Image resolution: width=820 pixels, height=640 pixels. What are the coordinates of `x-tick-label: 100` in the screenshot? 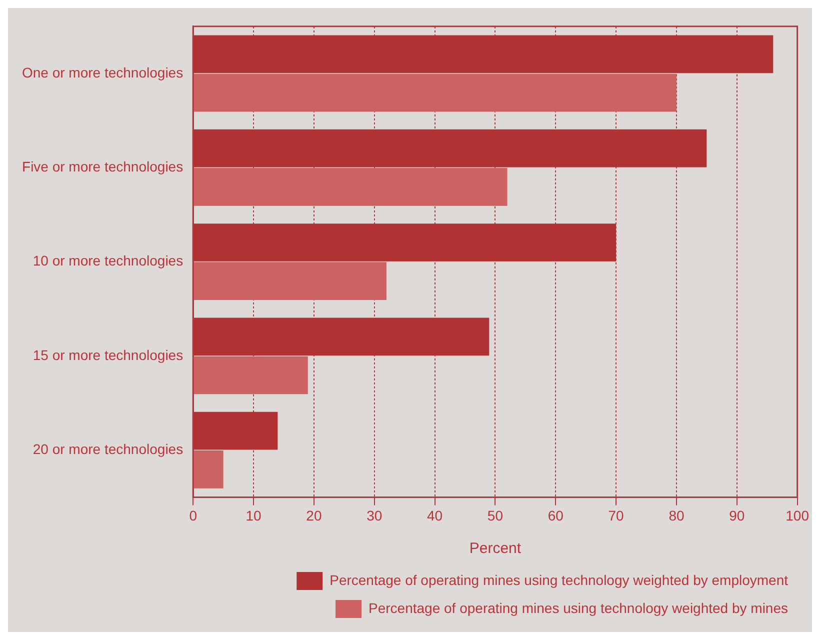 It's located at (798, 515).